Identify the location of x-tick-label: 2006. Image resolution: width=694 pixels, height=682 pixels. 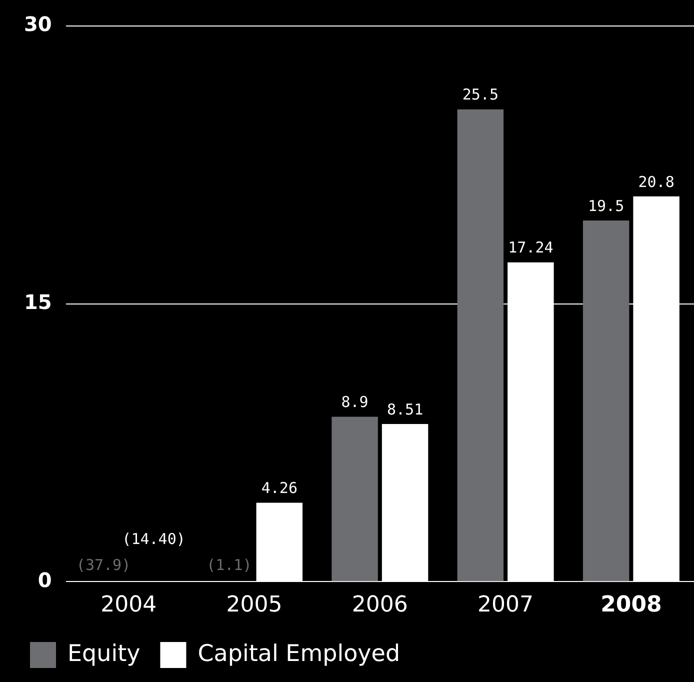
(380, 605).